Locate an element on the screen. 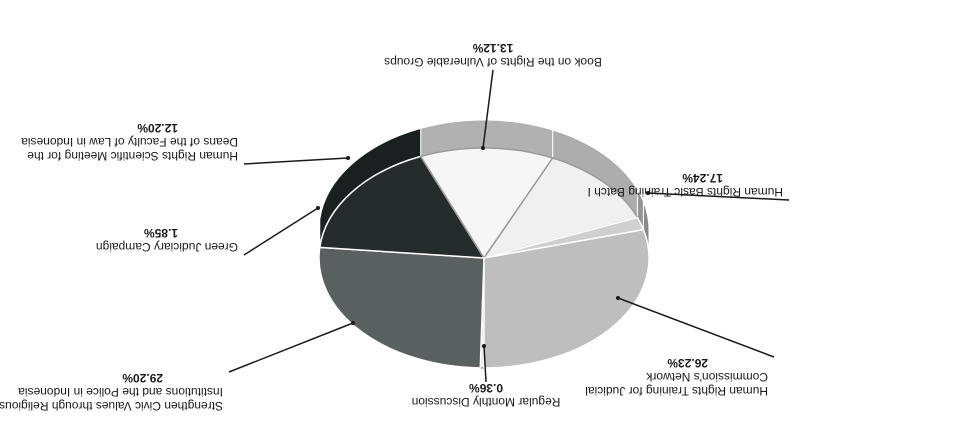 The width and height of the screenshot is (973, 448). slice-percentage: 0.36% is located at coordinates (486, 388).